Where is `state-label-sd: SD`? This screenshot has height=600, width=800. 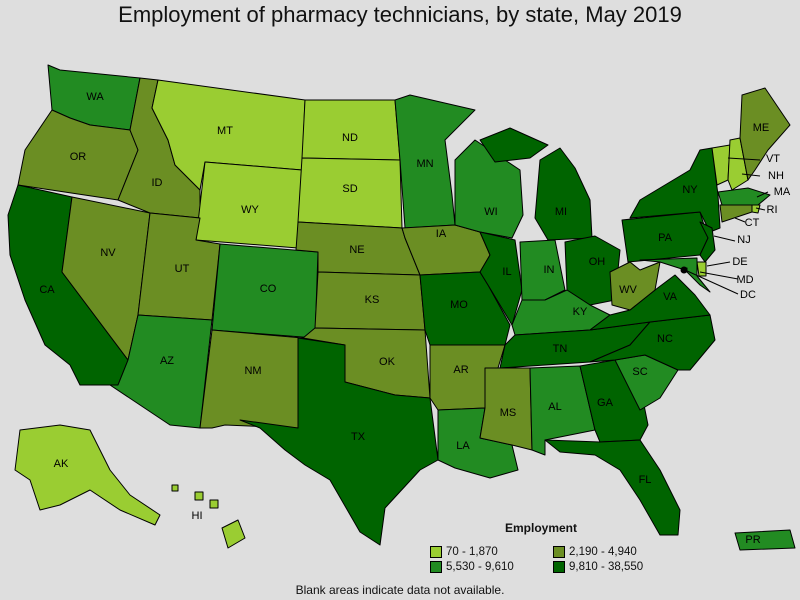 state-label-sd: SD is located at coordinates (349, 189).